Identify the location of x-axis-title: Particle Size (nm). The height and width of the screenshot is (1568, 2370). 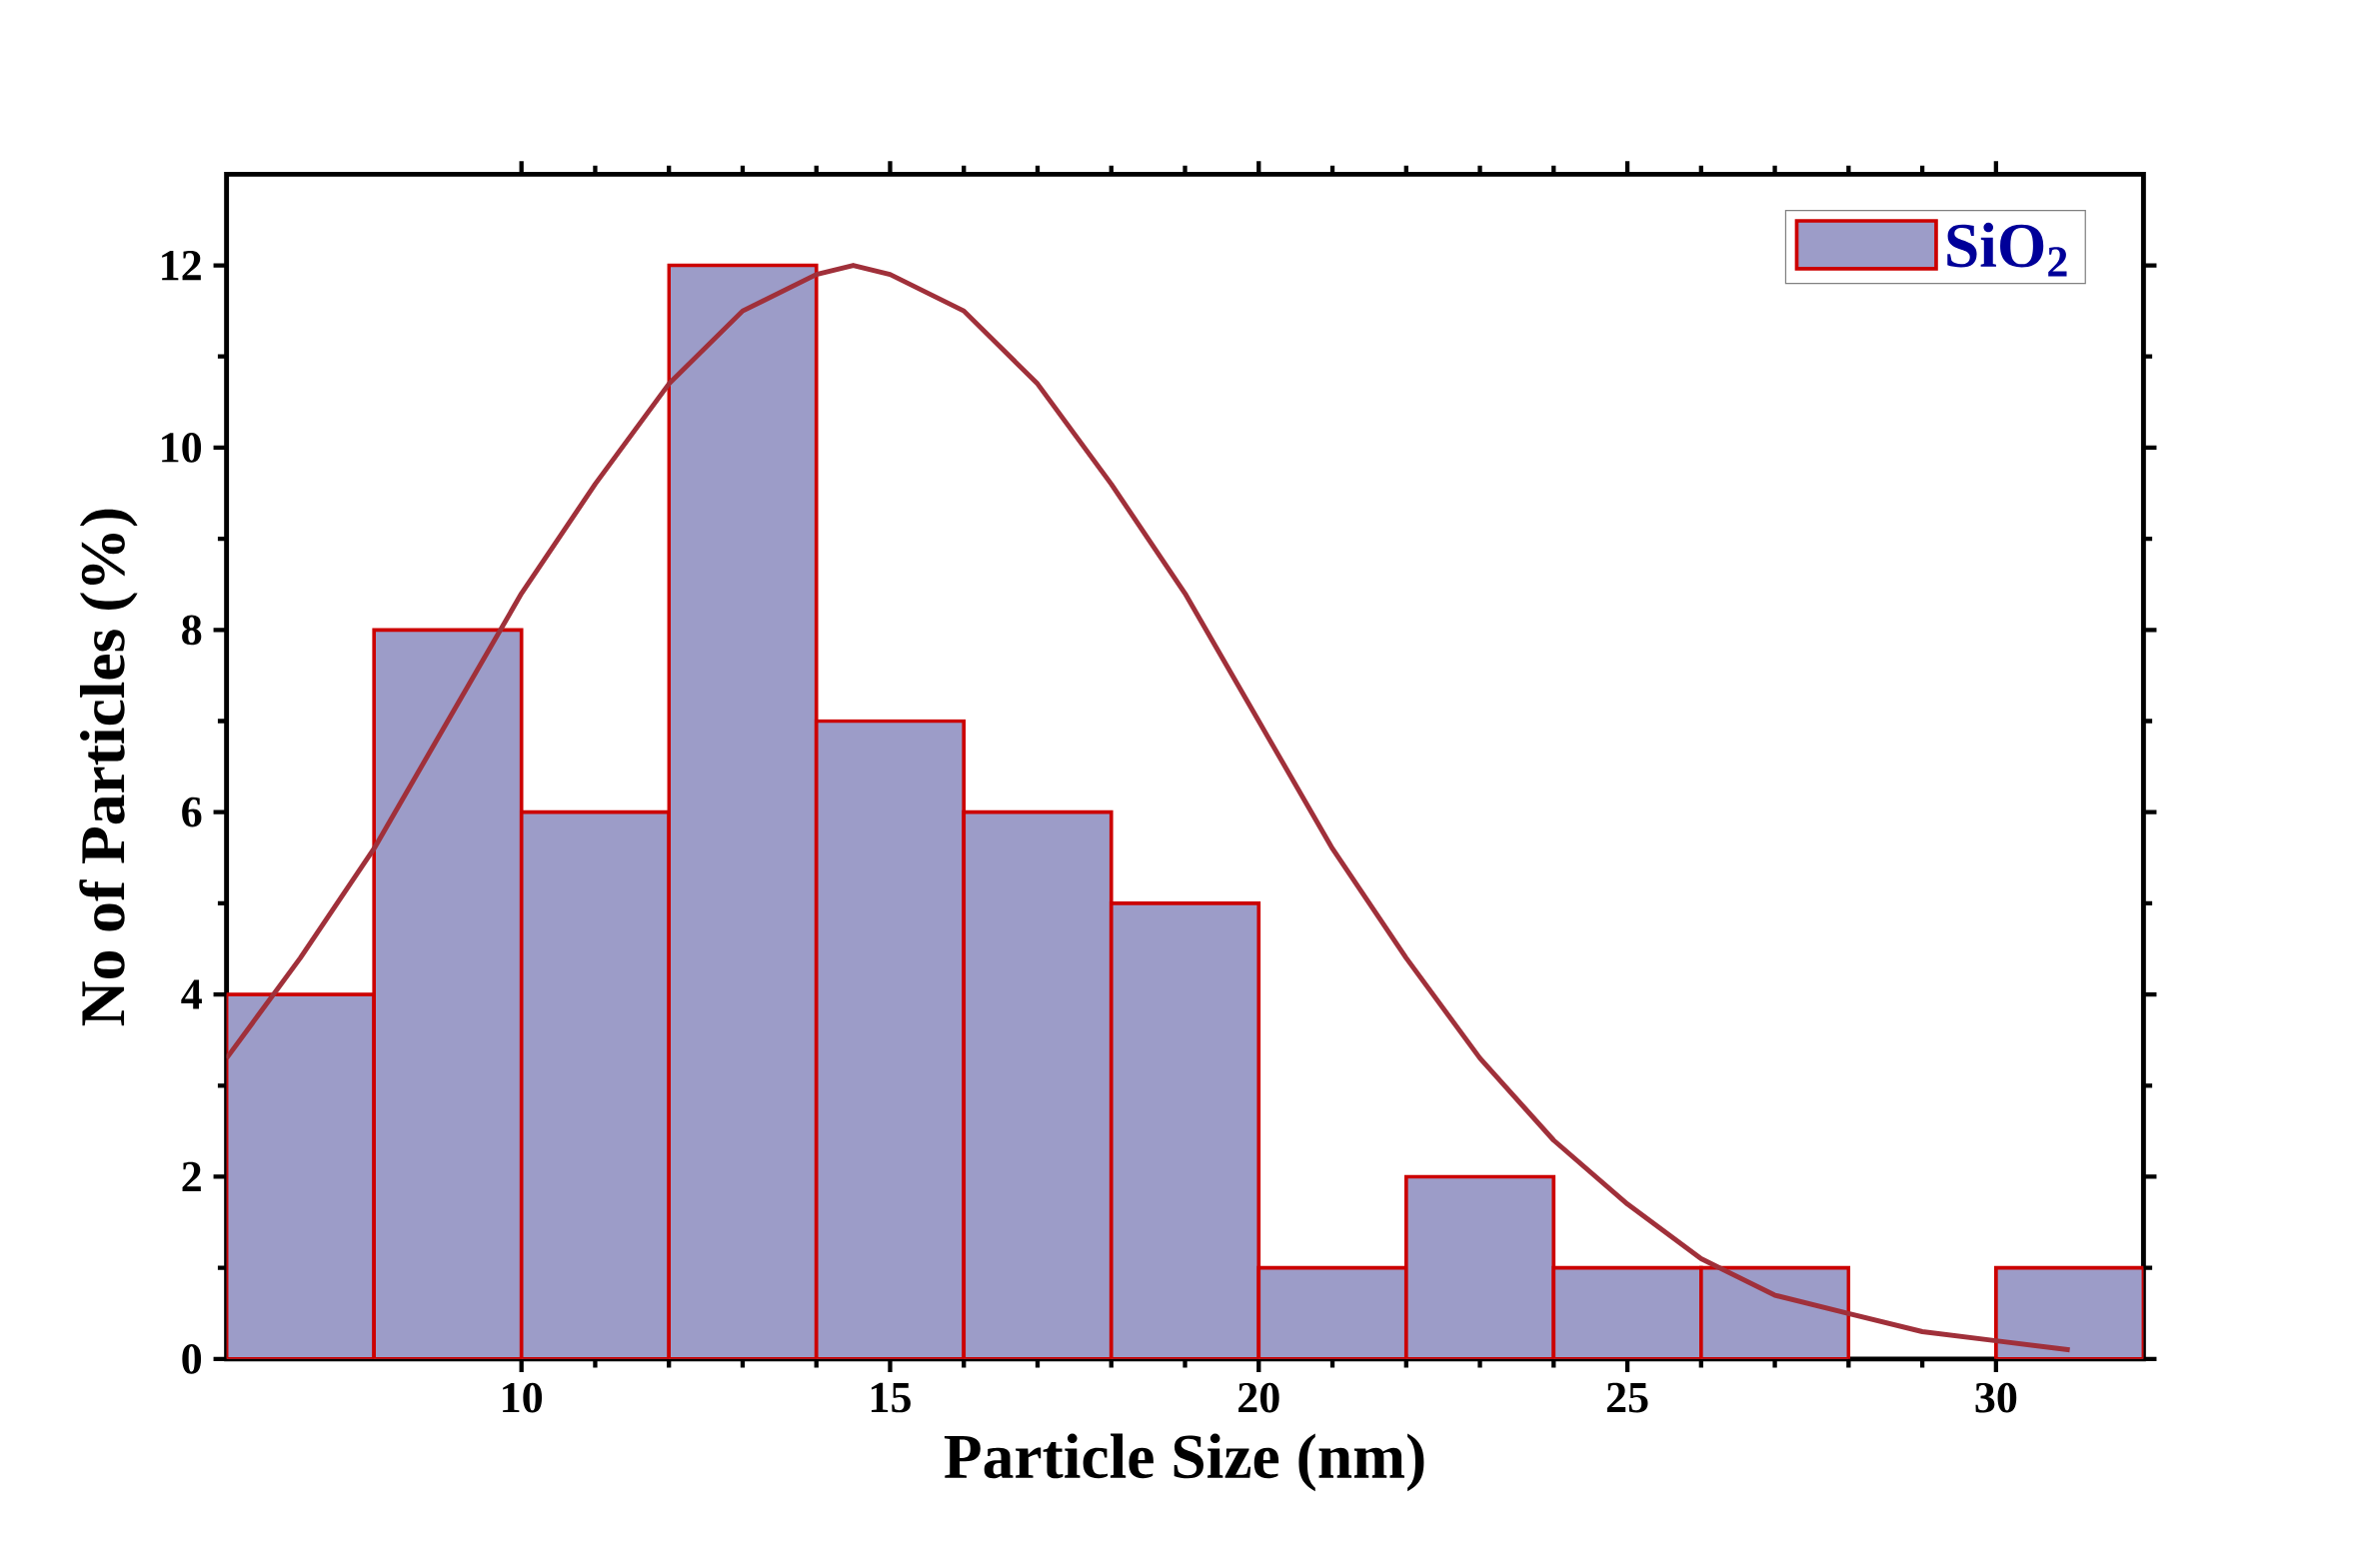
(1184, 1462).